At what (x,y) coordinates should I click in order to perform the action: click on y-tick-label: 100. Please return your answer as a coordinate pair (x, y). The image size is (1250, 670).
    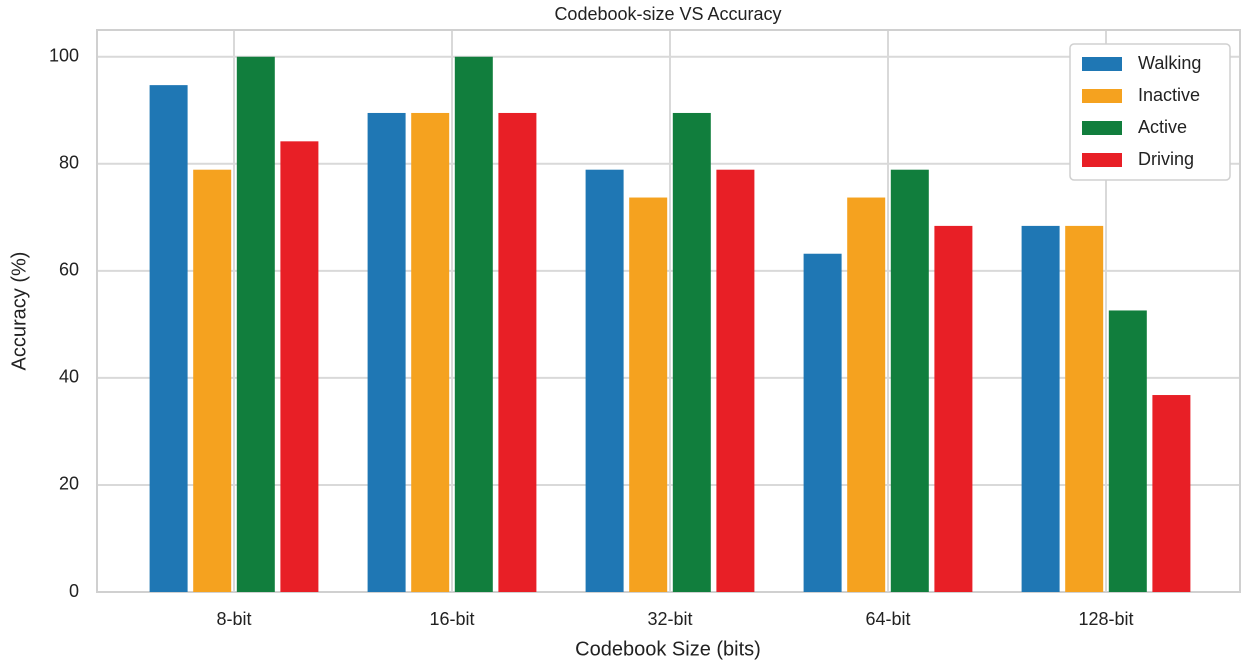
    Looking at the image, I should click on (64, 56).